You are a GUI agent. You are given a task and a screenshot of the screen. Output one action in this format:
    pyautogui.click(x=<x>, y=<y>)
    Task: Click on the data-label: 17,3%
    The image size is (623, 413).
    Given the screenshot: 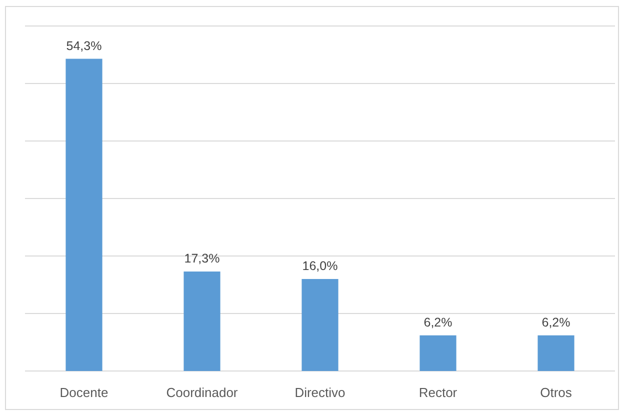 What is the action you would take?
    pyautogui.click(x=202, y=259)
    